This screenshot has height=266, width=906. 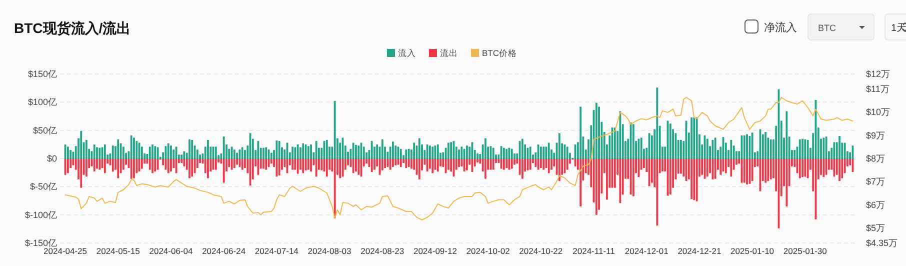 What do you see at coordinates (118, 251) in the screenshot?
I see `x-tick-label: 2024-05-15` at bounding box center [118, 251].